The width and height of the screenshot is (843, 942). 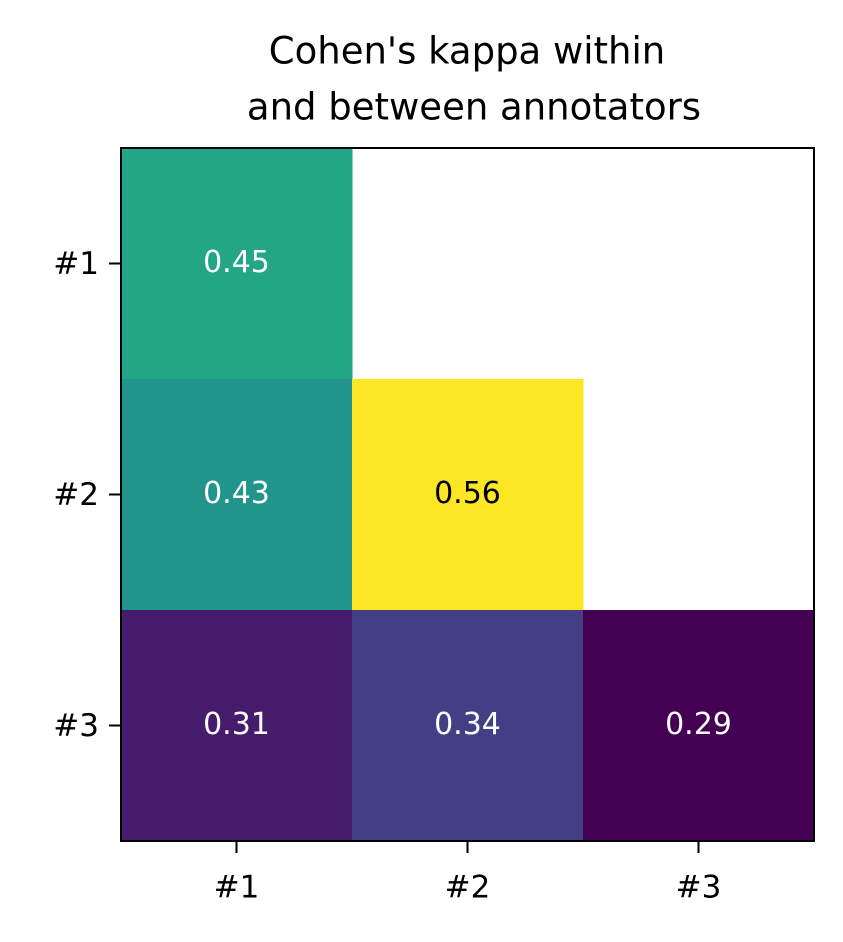 I want to click on y-tick-label: #1, so click(x=76, y=264).